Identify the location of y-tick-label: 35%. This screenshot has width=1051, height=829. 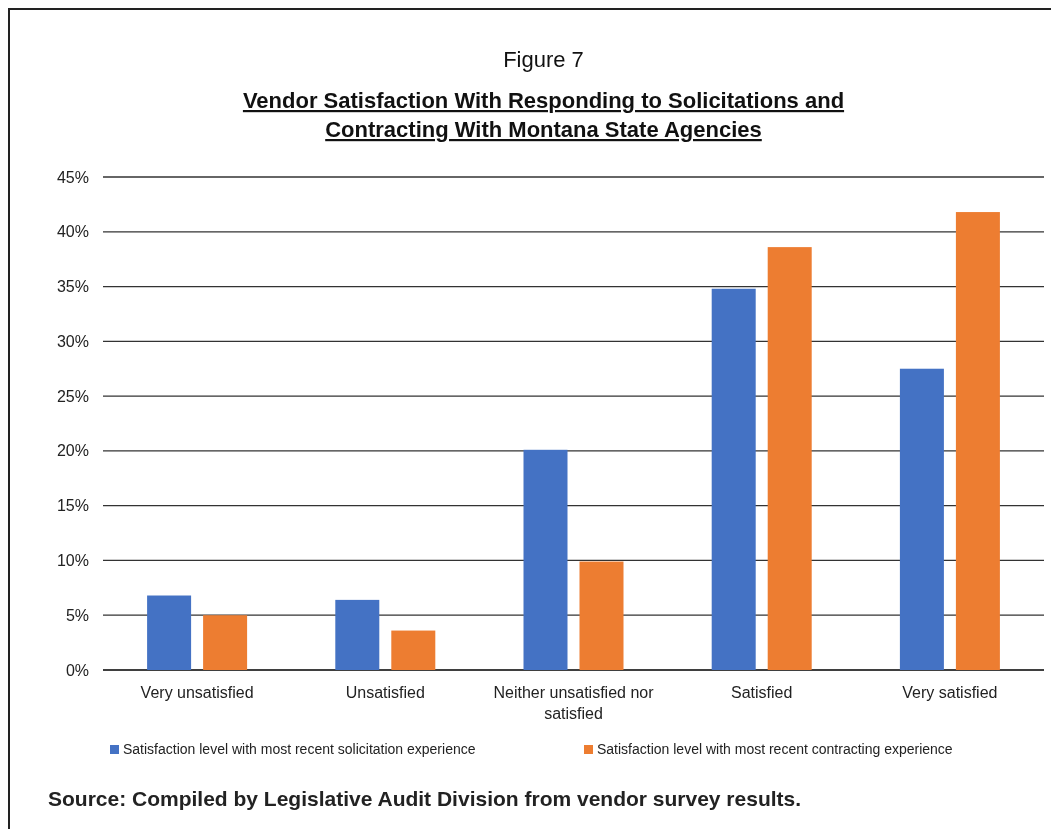
(72, 287).